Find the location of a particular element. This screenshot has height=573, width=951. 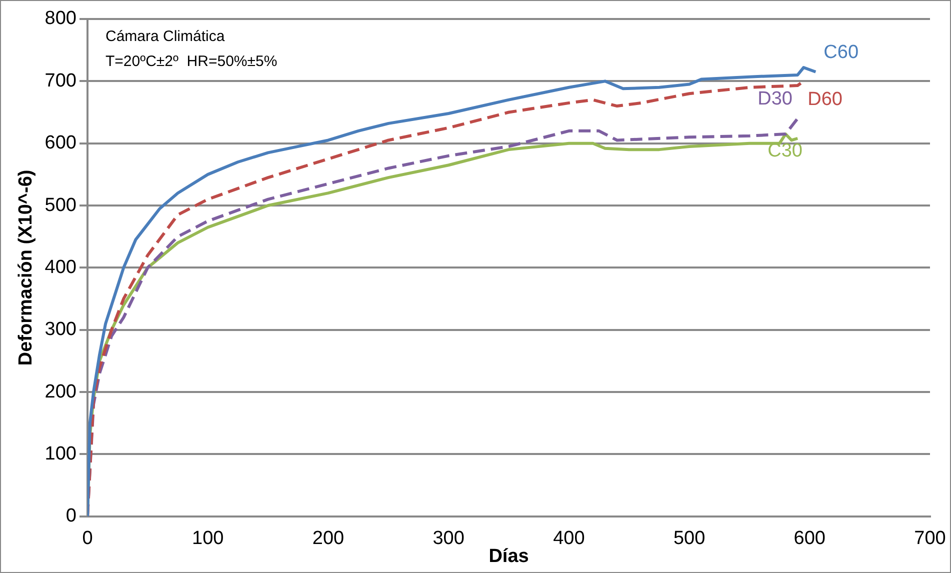

y-tick-label: 0 is located at coordinates (71, 516).